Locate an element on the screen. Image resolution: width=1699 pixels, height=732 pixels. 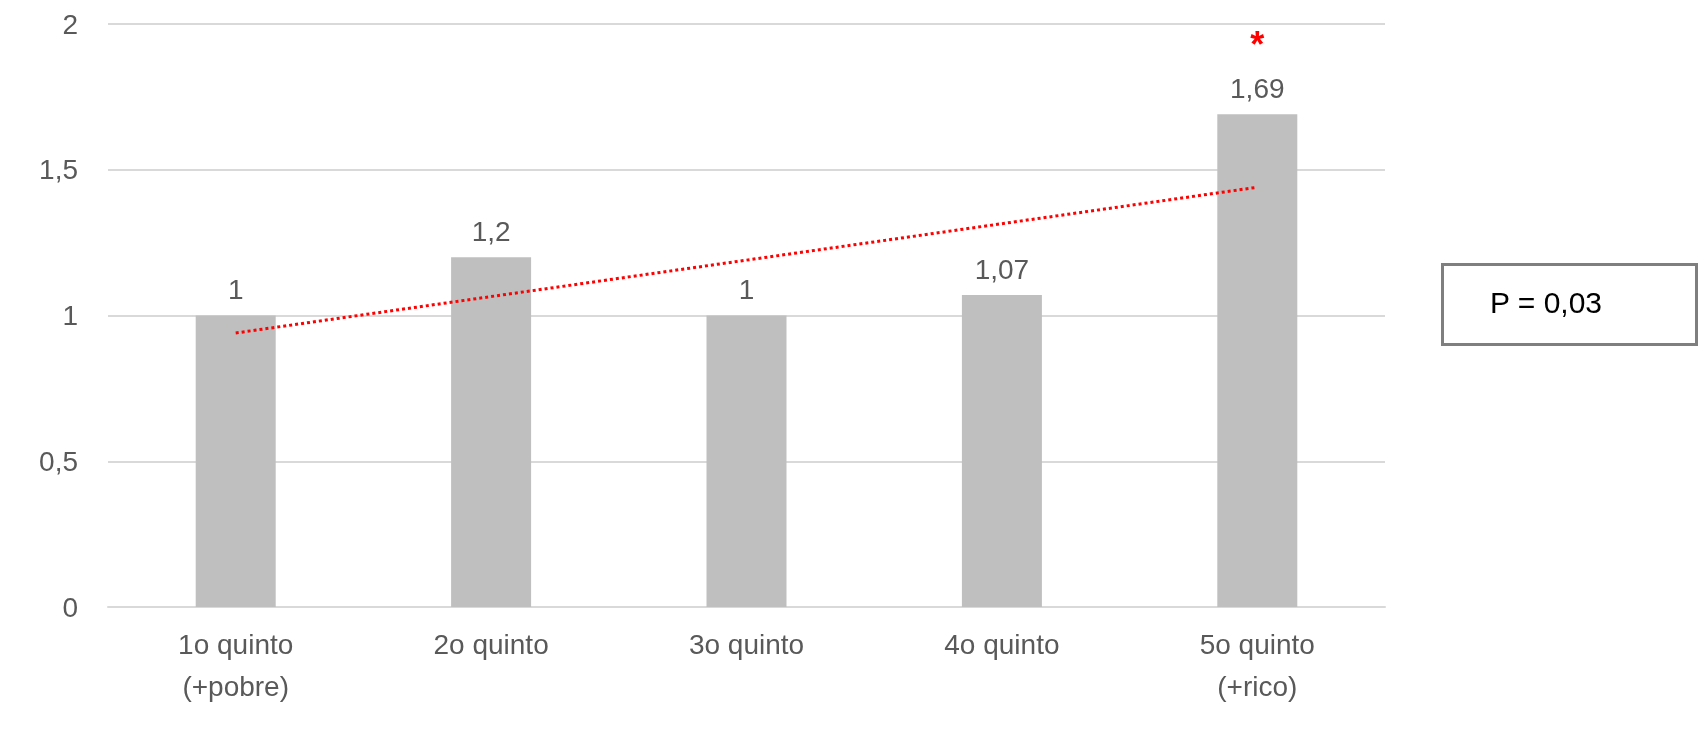
x-tick-label: 5o quinto (+rico) is located at coordinates (1257, 665).